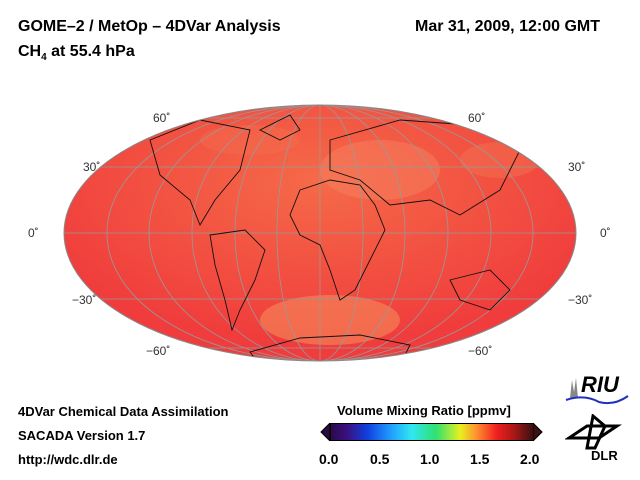  I want to click on colorbar-tick: 0.0, so click(329, 459).